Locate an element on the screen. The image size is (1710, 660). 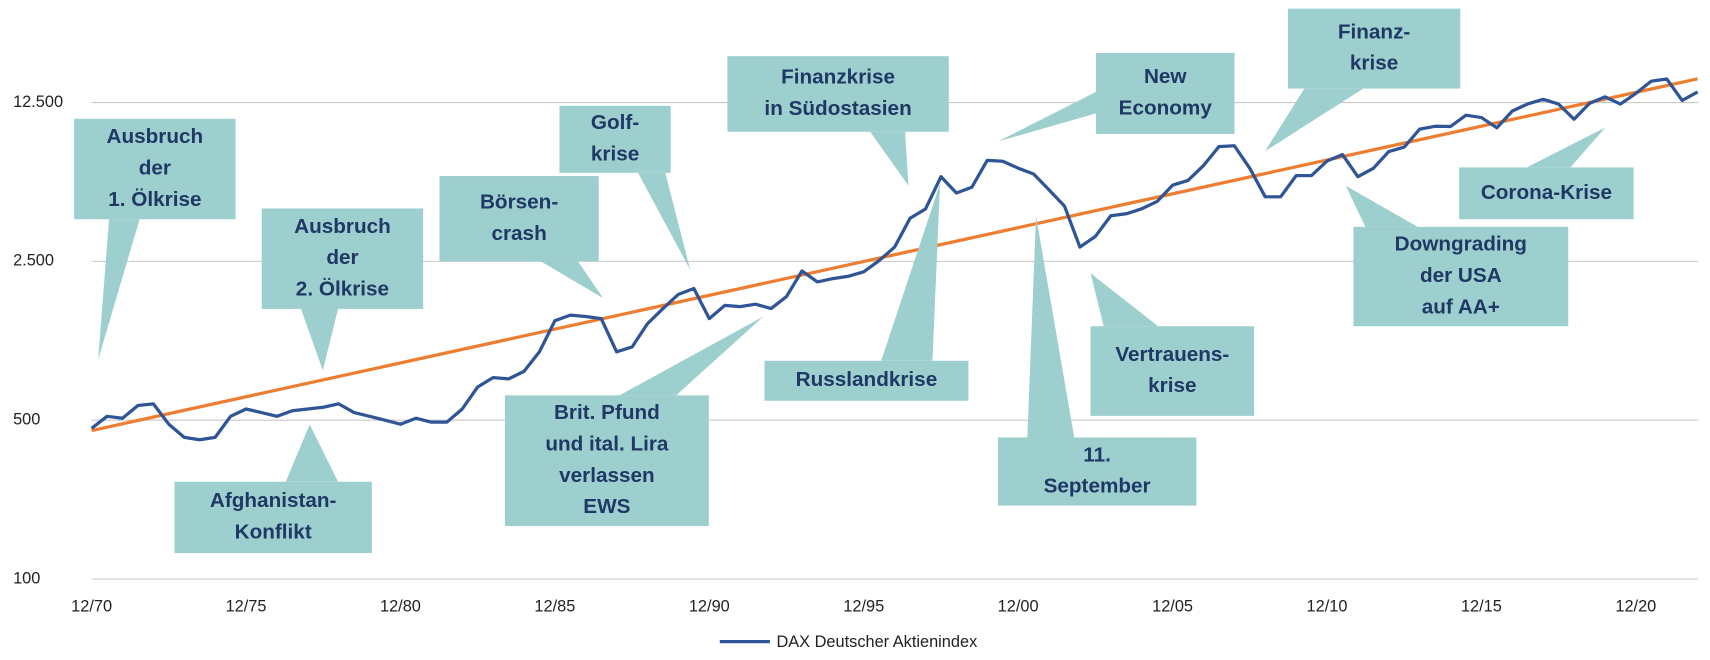
x-tick-label: 12/90 is located at coordinates (709, 606).